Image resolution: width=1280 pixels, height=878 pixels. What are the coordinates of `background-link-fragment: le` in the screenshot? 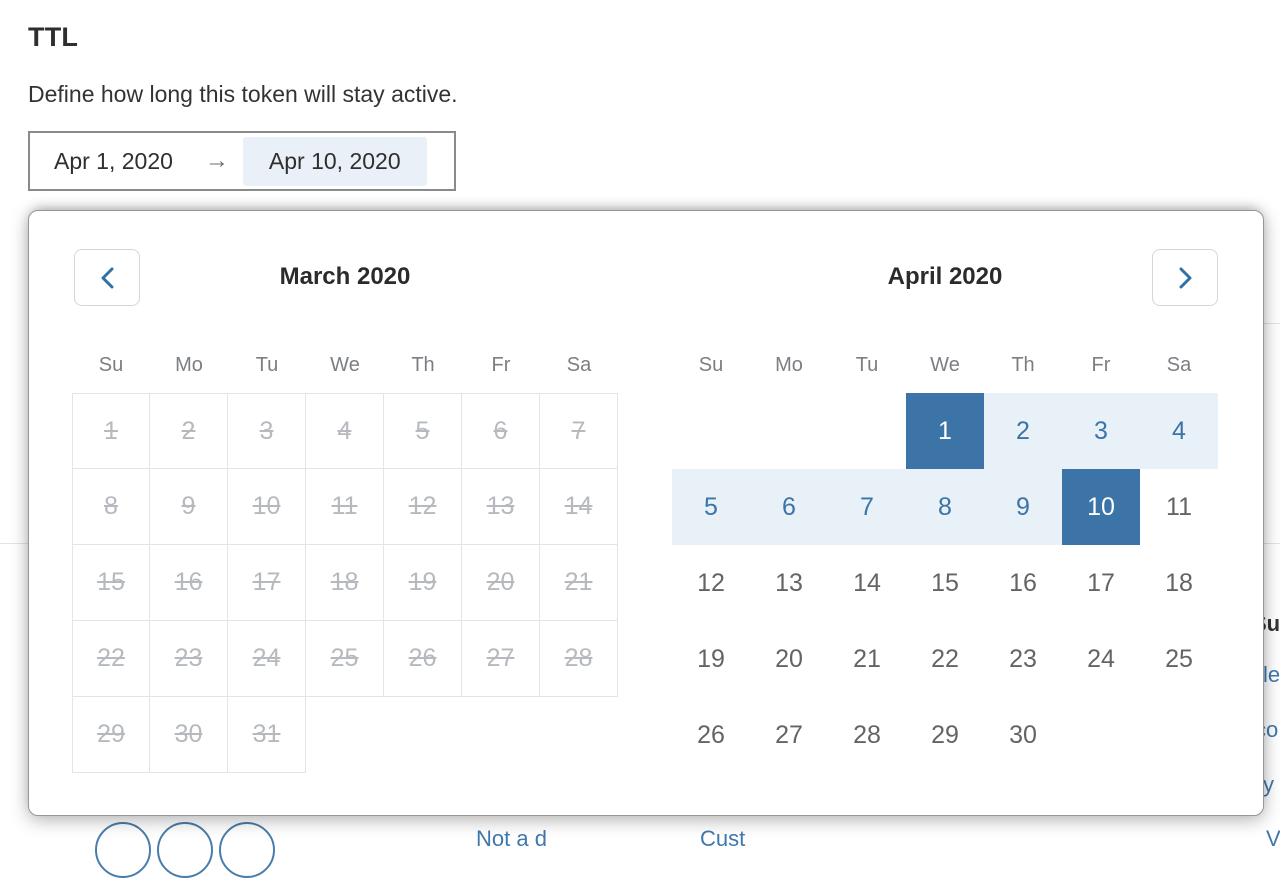 It's located at (1271, 674).